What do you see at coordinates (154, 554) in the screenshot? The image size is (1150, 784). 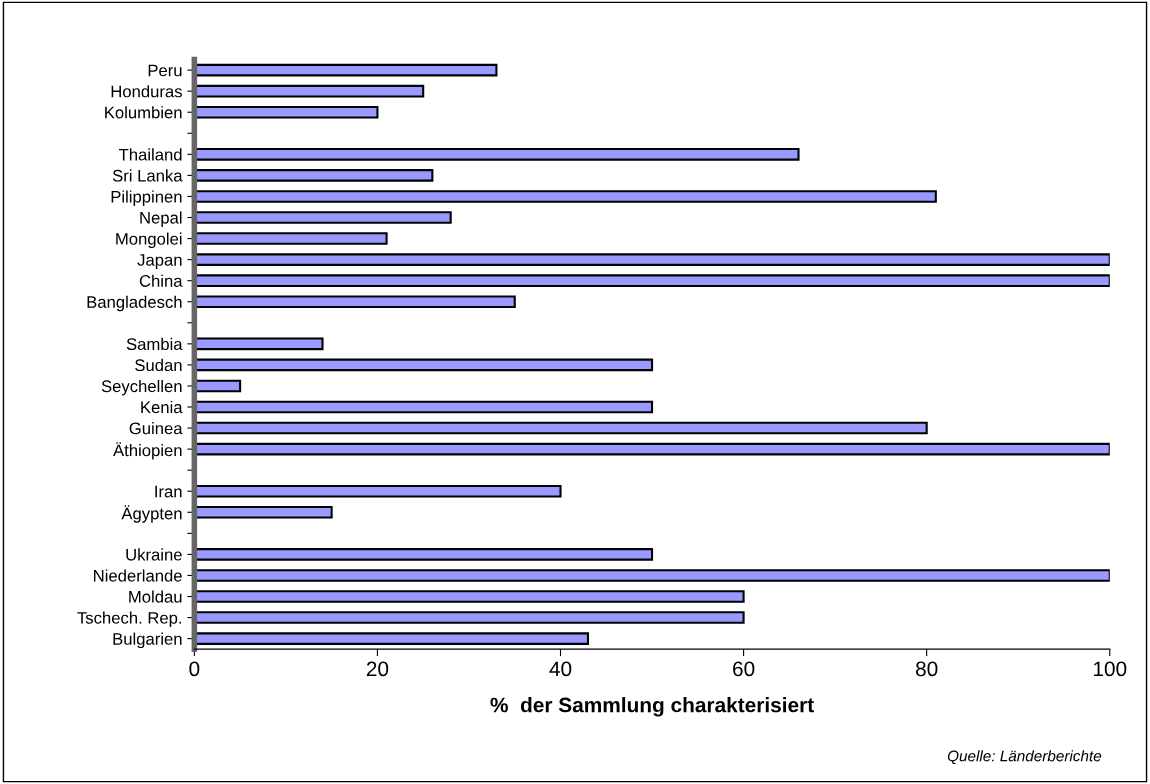 I see `y-tick-label: Ukraine` at bounding box center [154, 554].